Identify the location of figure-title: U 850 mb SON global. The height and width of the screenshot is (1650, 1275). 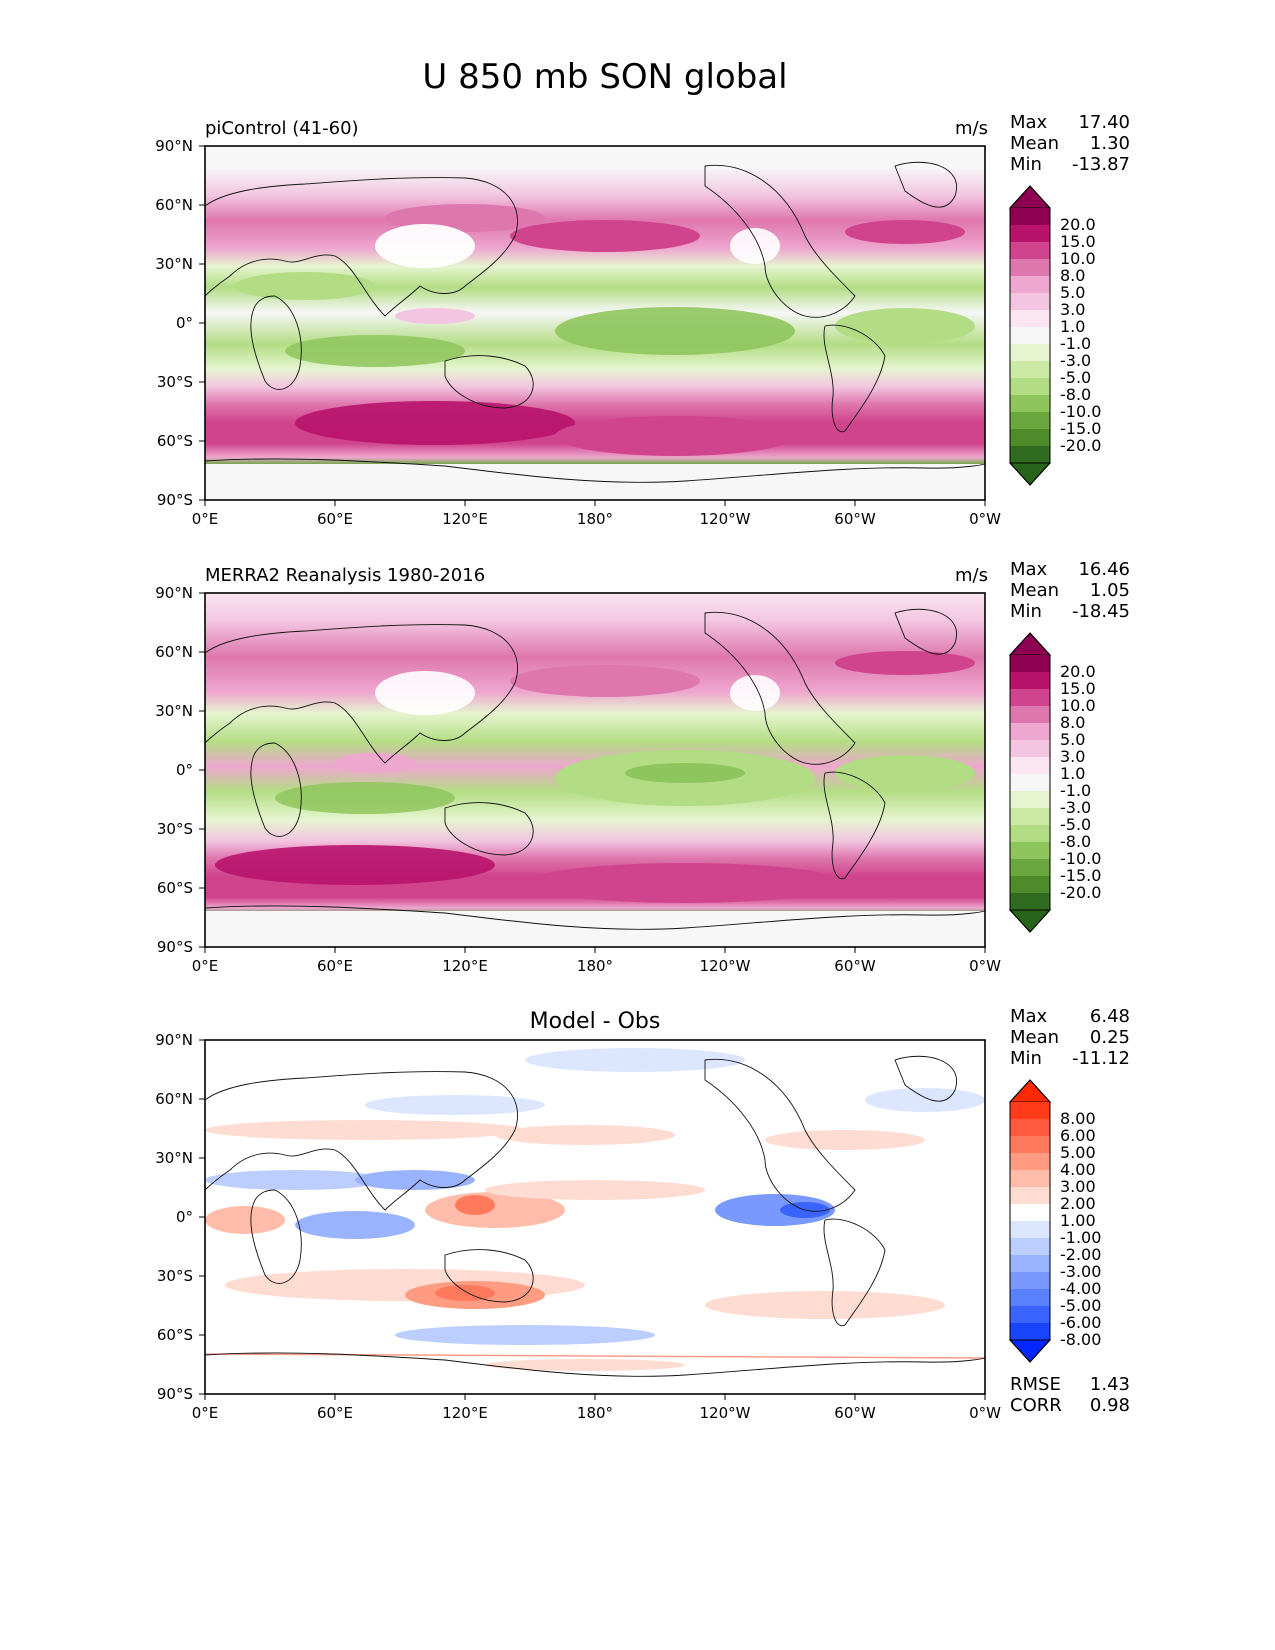
(604, 77).